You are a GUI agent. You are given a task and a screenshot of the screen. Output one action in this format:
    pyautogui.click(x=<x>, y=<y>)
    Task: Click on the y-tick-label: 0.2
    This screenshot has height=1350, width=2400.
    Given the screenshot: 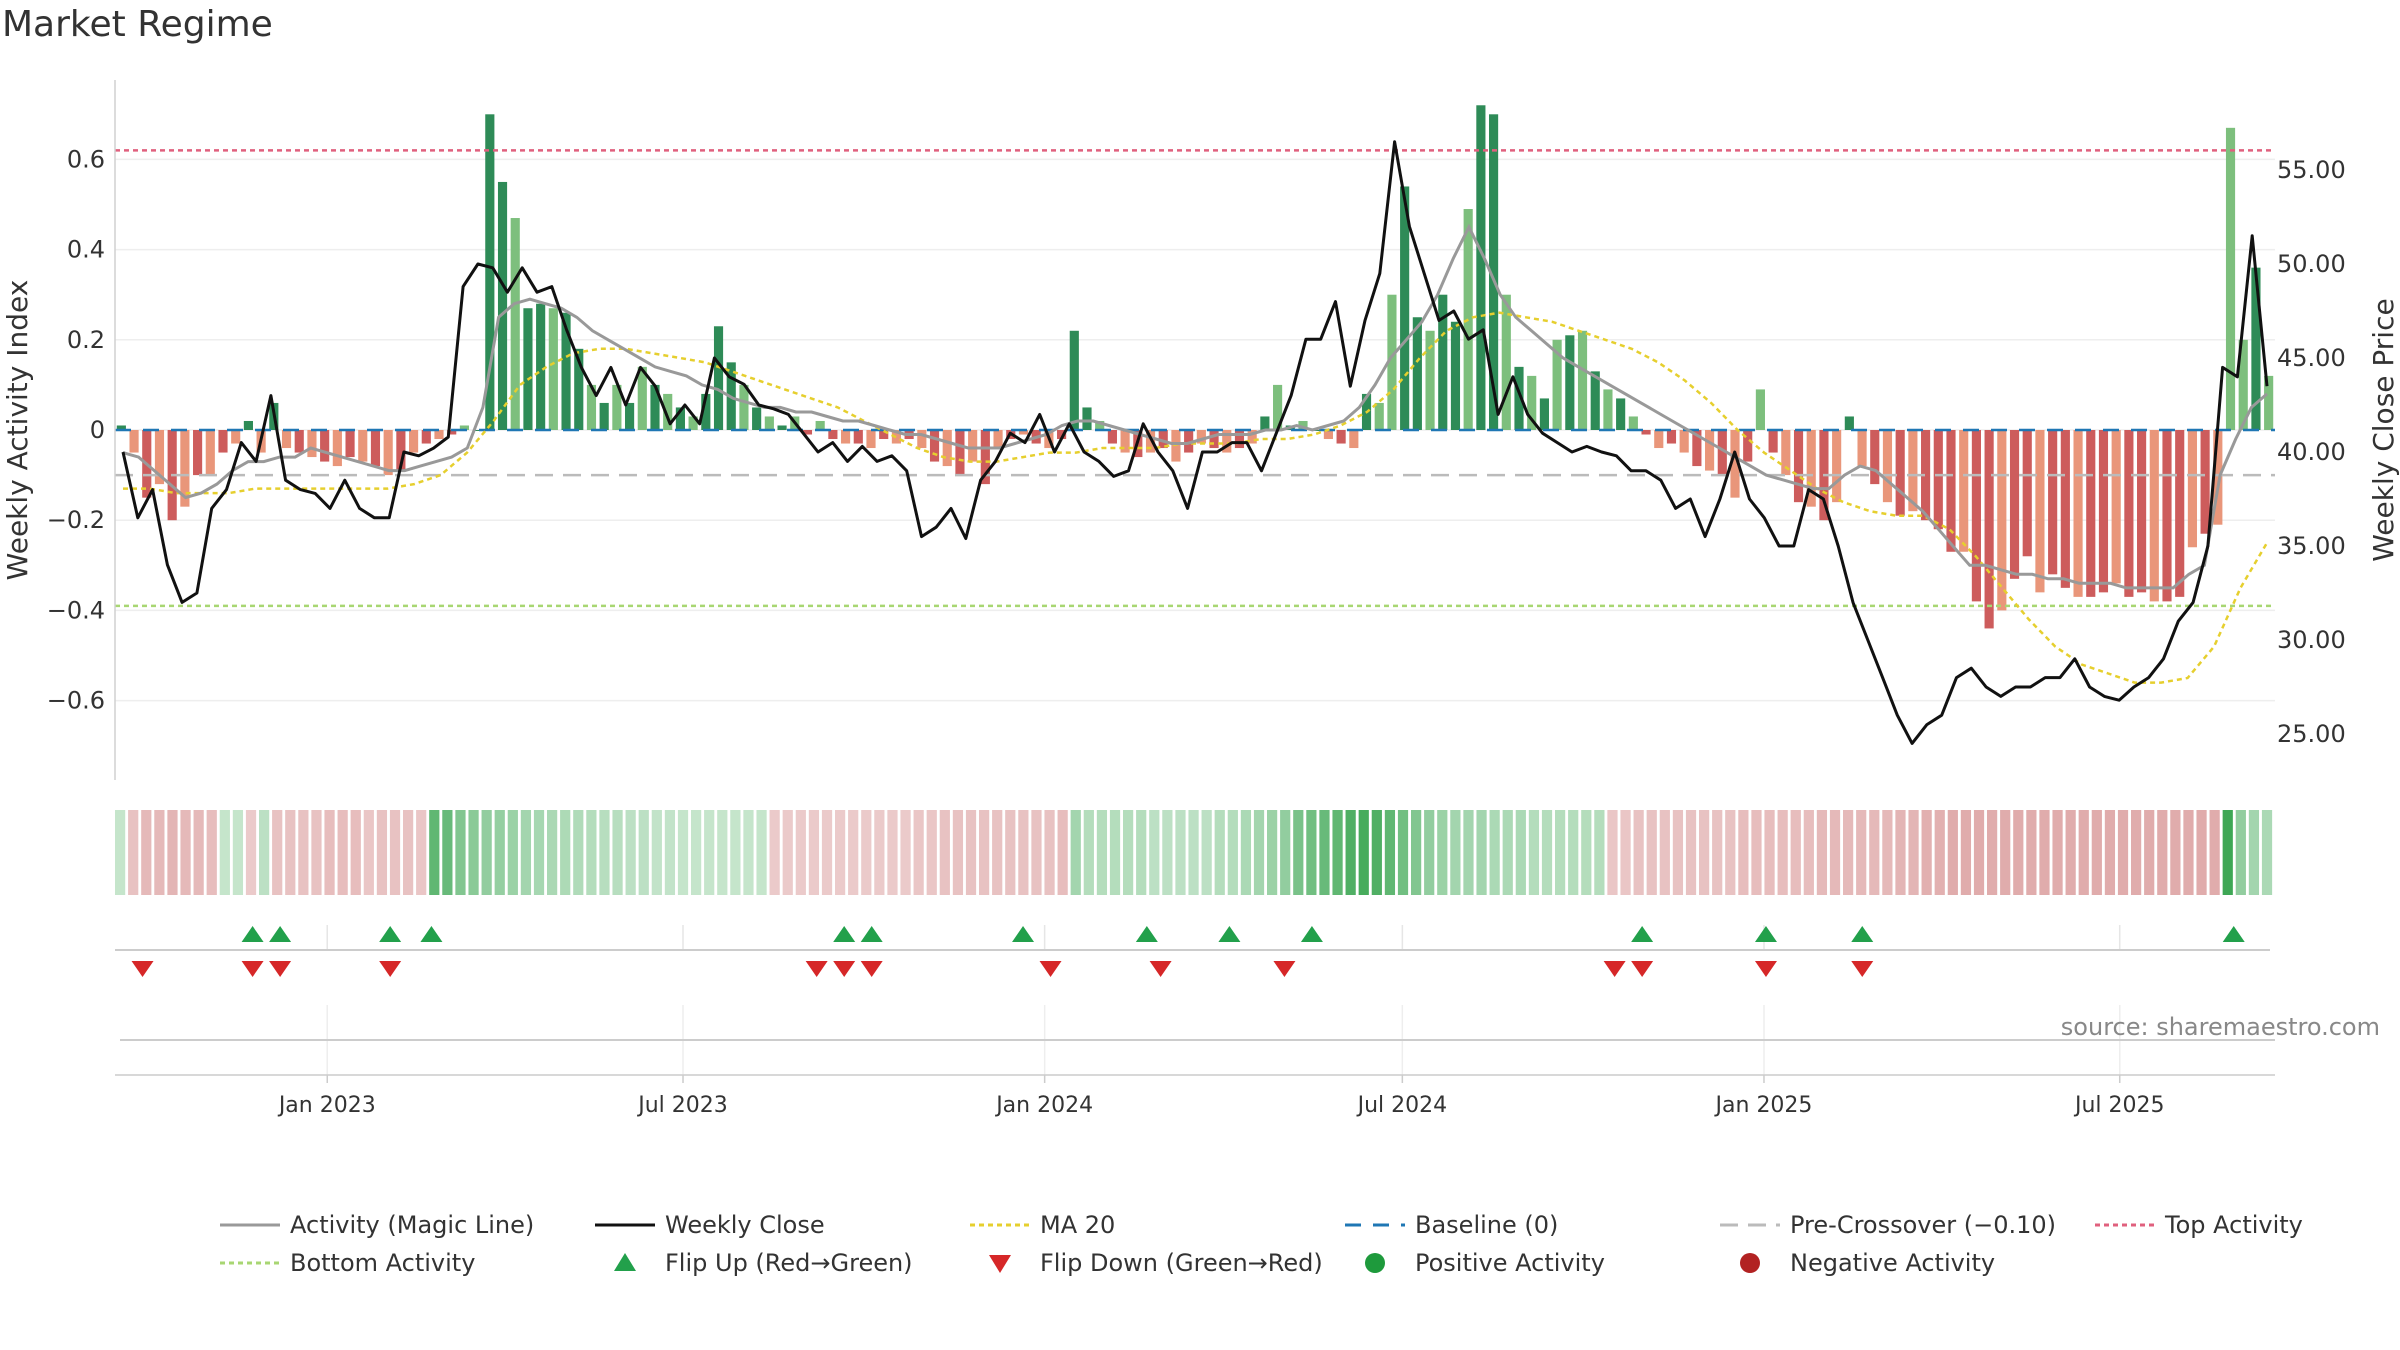 What is the action you would take?
    pyautogui.click(x=86, y=340)
    